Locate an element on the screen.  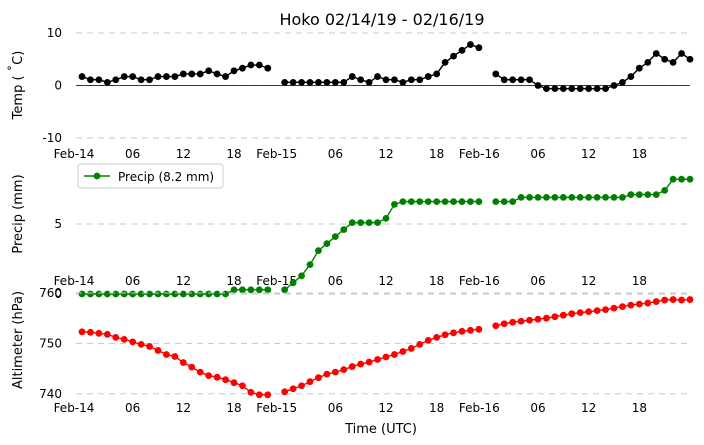
chart-title: Hoko 02/14/19 - 02/16/19 is located at coordinates (381, 19).